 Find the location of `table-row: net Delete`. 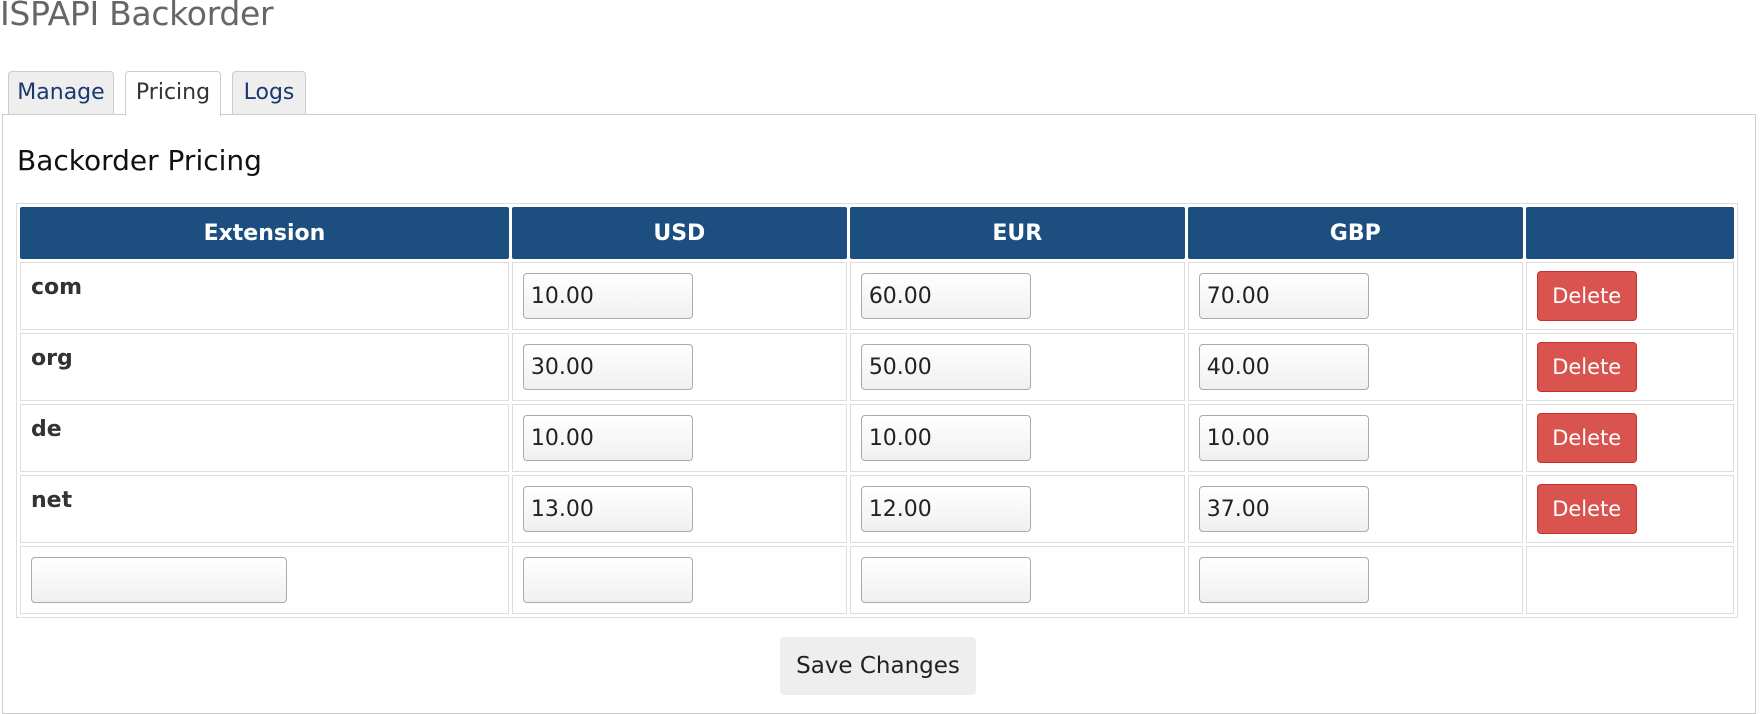

table-row: net Delete is located at coordinates (877, 509).